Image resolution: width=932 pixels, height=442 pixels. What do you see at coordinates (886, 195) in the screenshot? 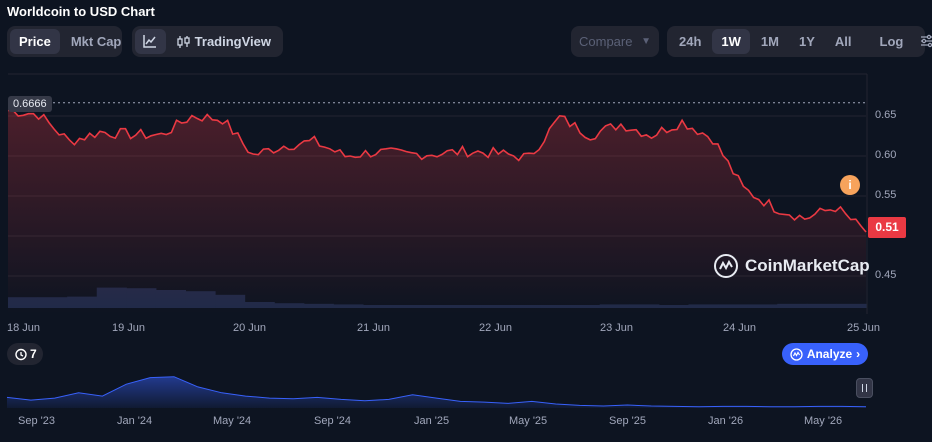
I see `y-tick-label: 0.55` at bounding box center [886, 195].